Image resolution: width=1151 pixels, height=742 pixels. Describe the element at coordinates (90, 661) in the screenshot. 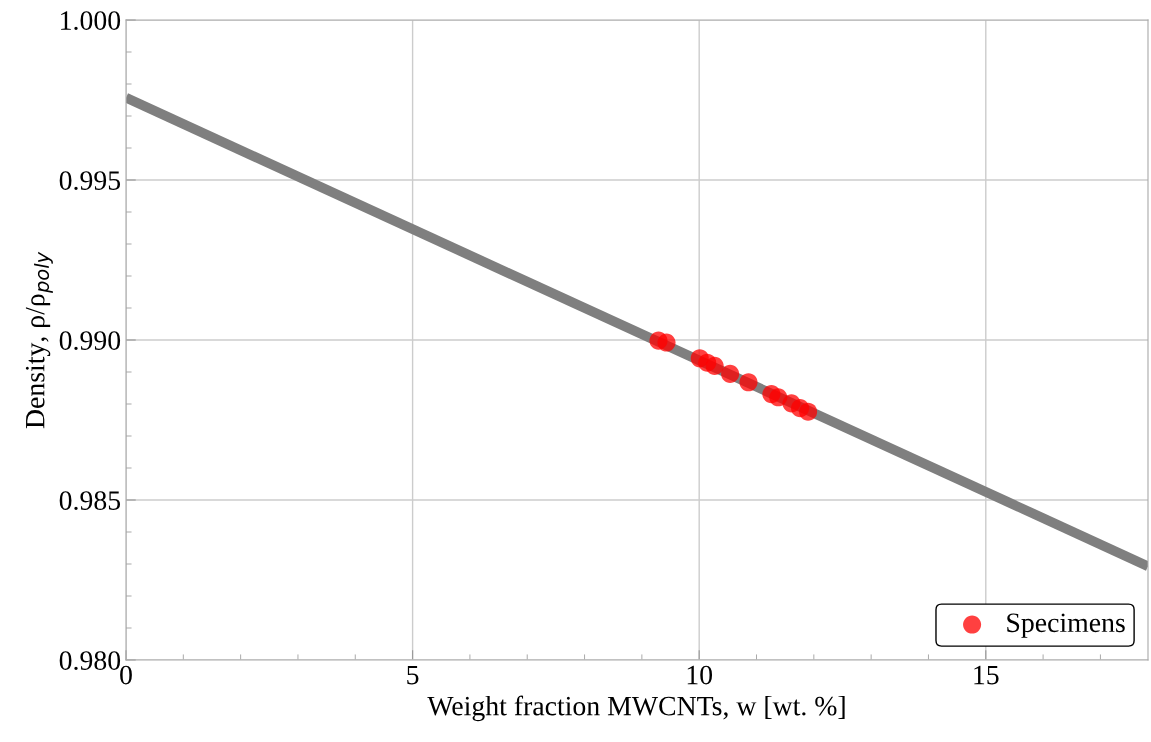

I see `y-tick-label: 0.980` at that location.